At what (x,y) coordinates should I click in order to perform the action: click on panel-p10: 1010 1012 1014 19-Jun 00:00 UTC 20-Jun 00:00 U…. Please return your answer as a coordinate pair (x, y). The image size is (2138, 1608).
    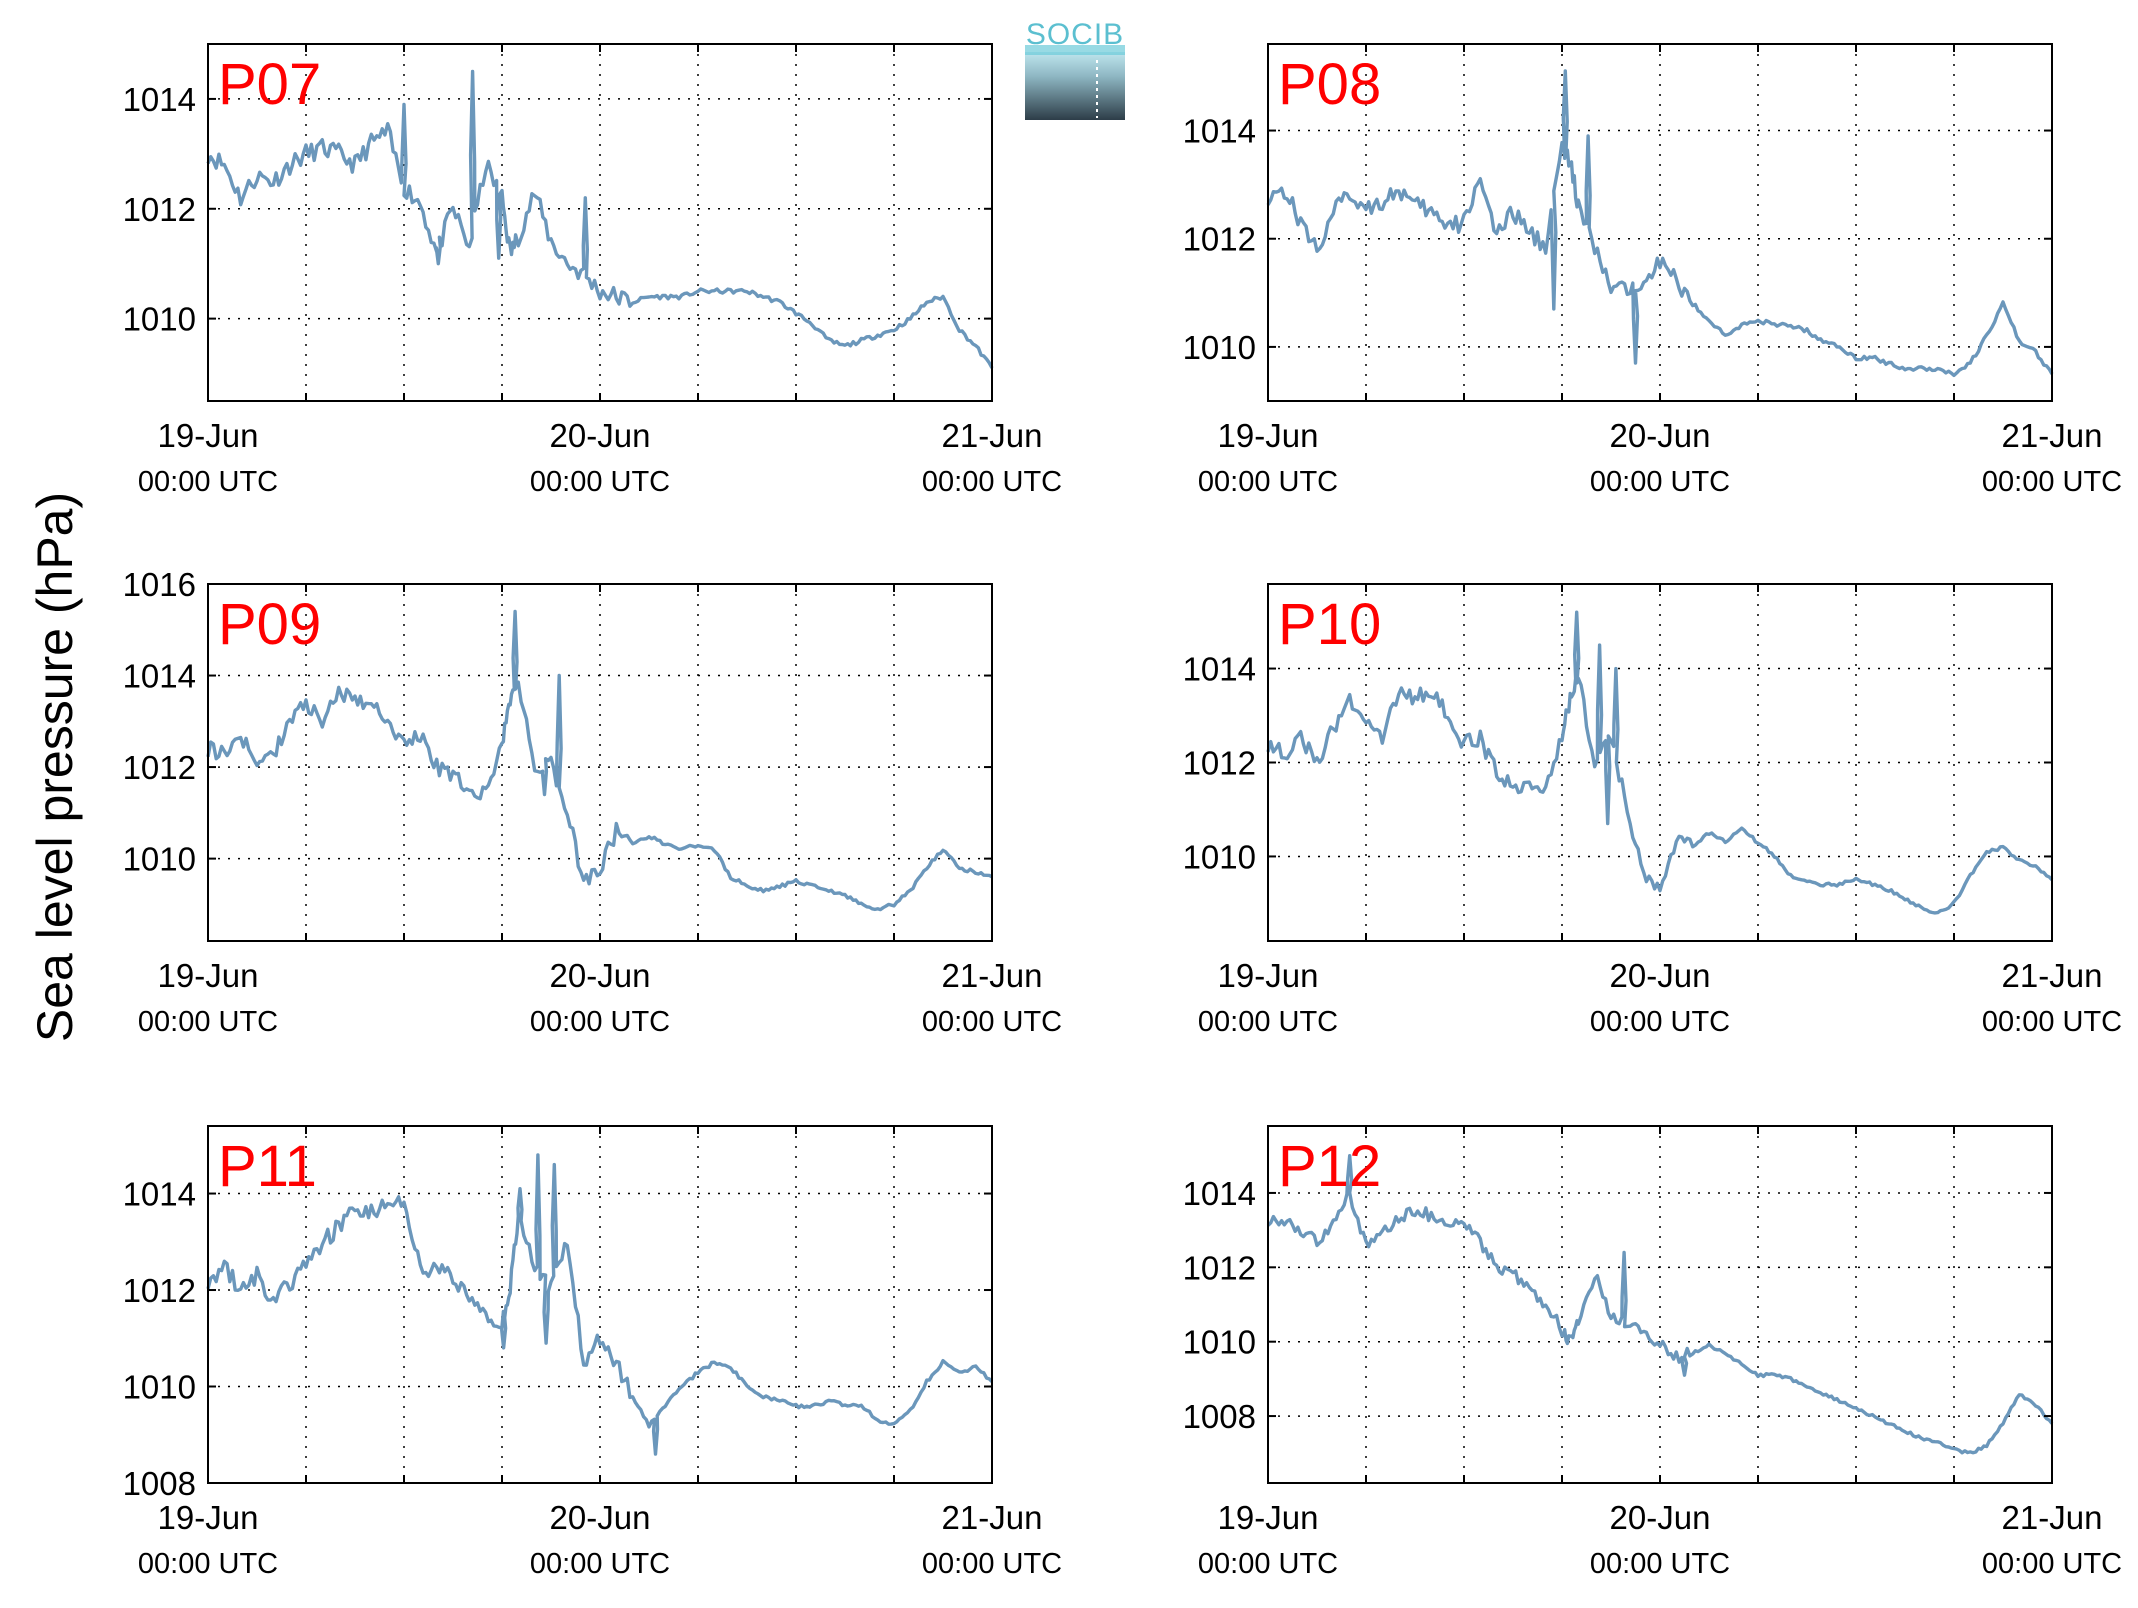
    Looking at the image, I should click on (1652, 810).